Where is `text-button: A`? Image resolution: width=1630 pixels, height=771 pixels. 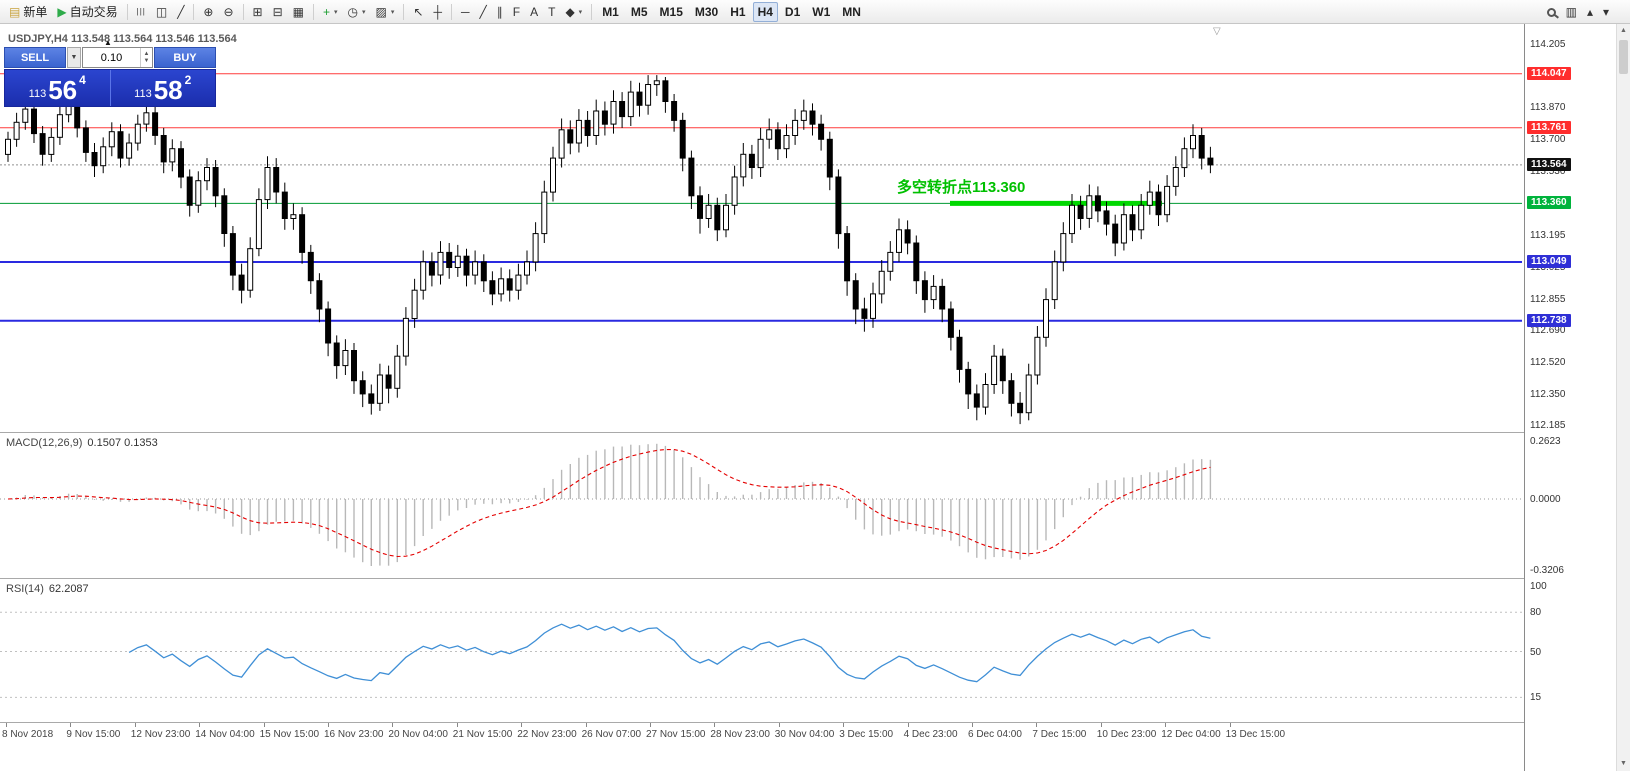 text-button: A is located at coordinates (534, 12).